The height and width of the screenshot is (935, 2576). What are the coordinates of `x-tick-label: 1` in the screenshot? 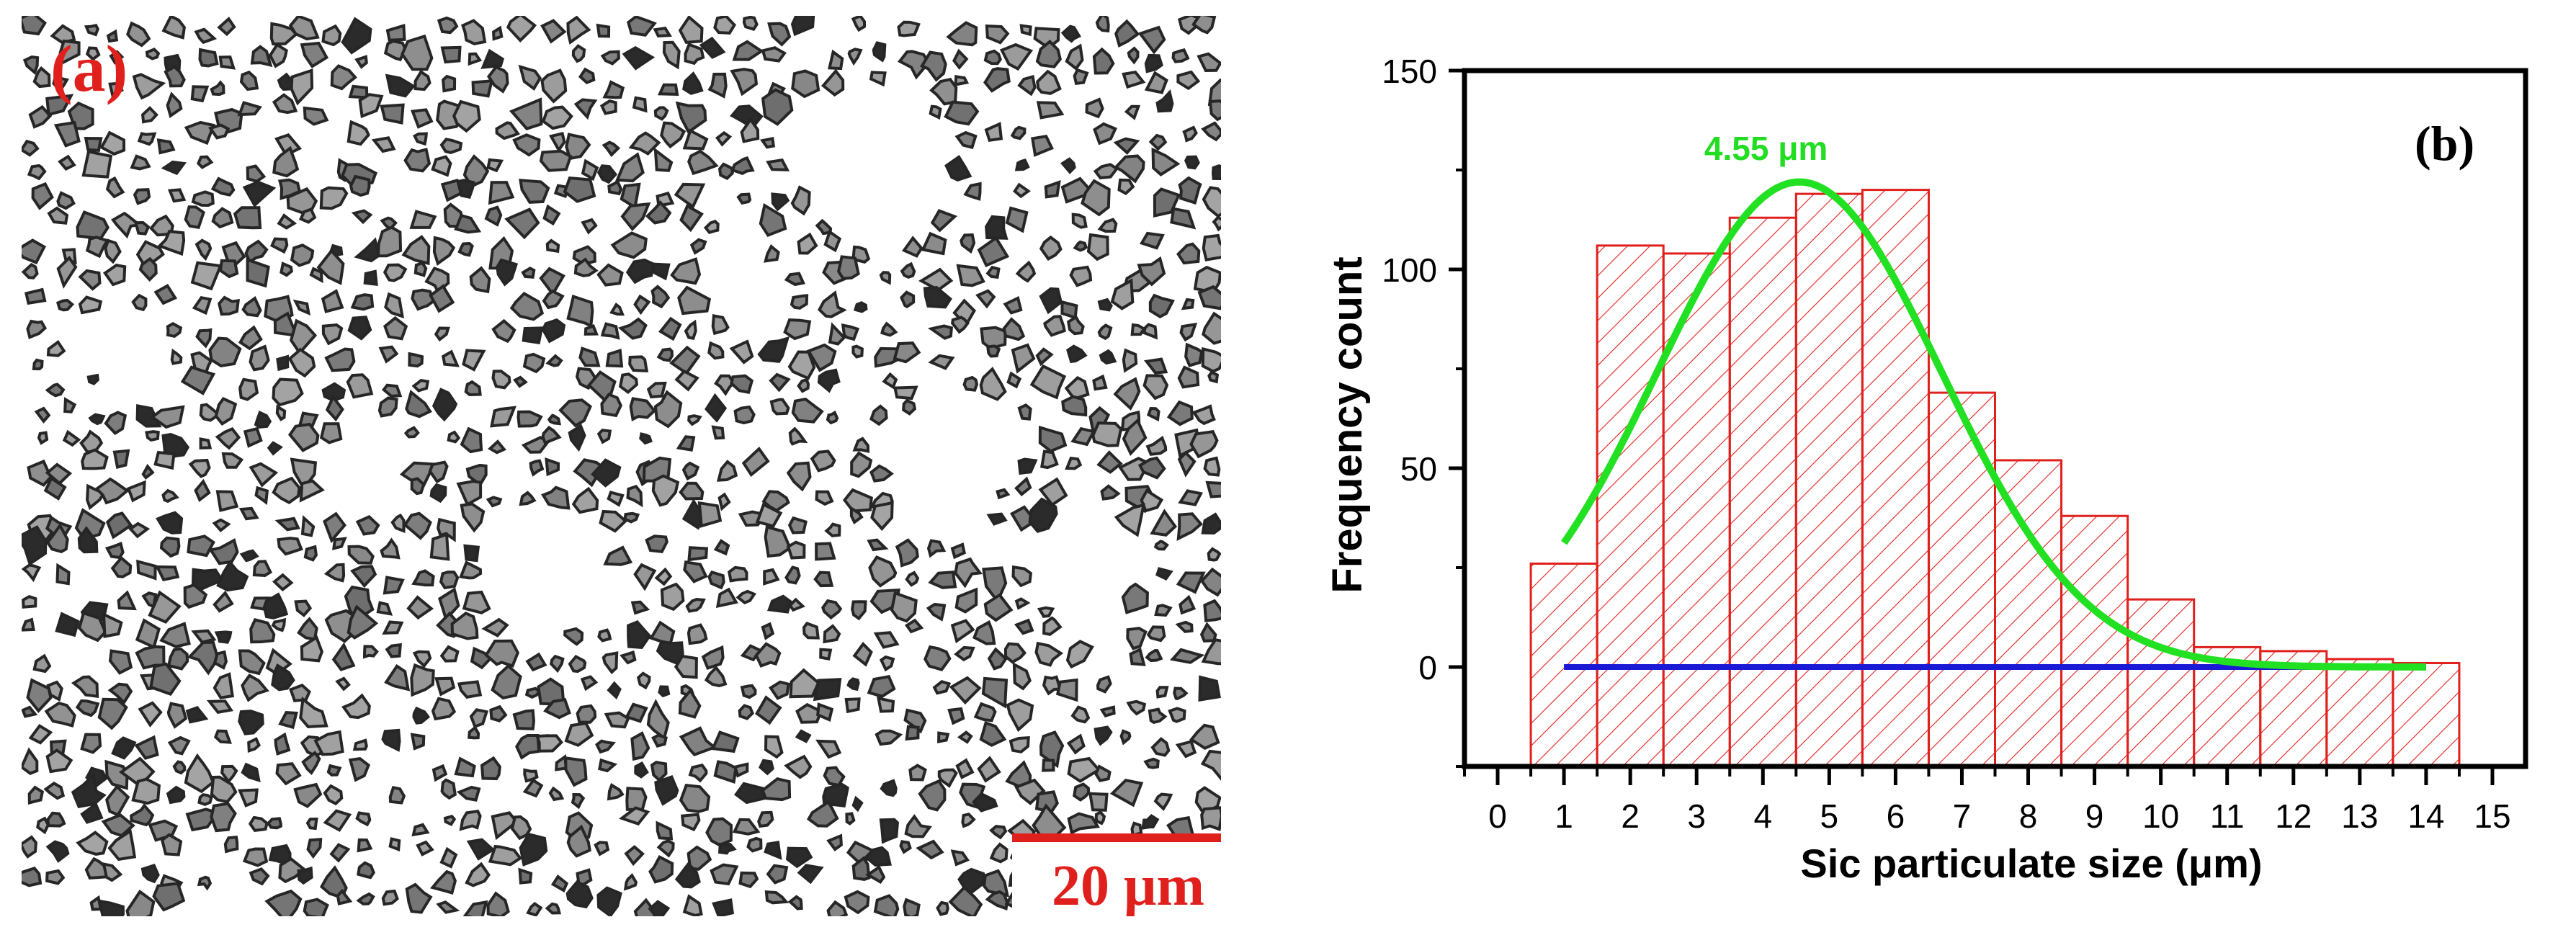 It's located at (1564, 816).